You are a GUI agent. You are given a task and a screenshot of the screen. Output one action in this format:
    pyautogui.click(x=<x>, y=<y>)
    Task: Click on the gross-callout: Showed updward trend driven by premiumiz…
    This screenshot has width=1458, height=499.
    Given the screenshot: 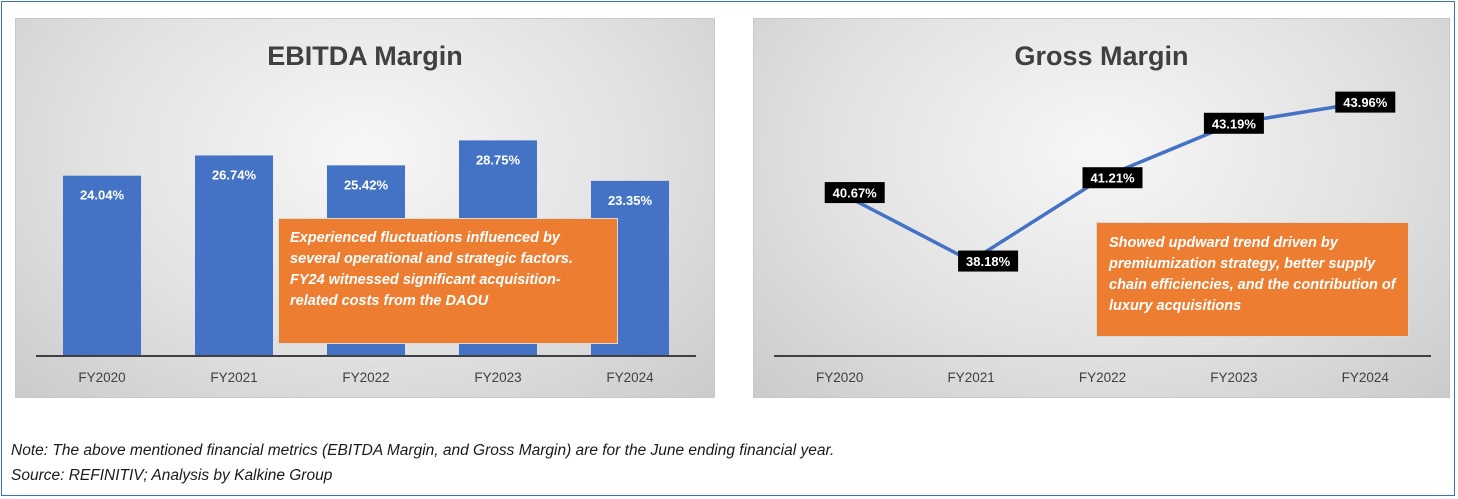 What is the action you would take?
    pyautogui.click(x=1252, y=279)
    